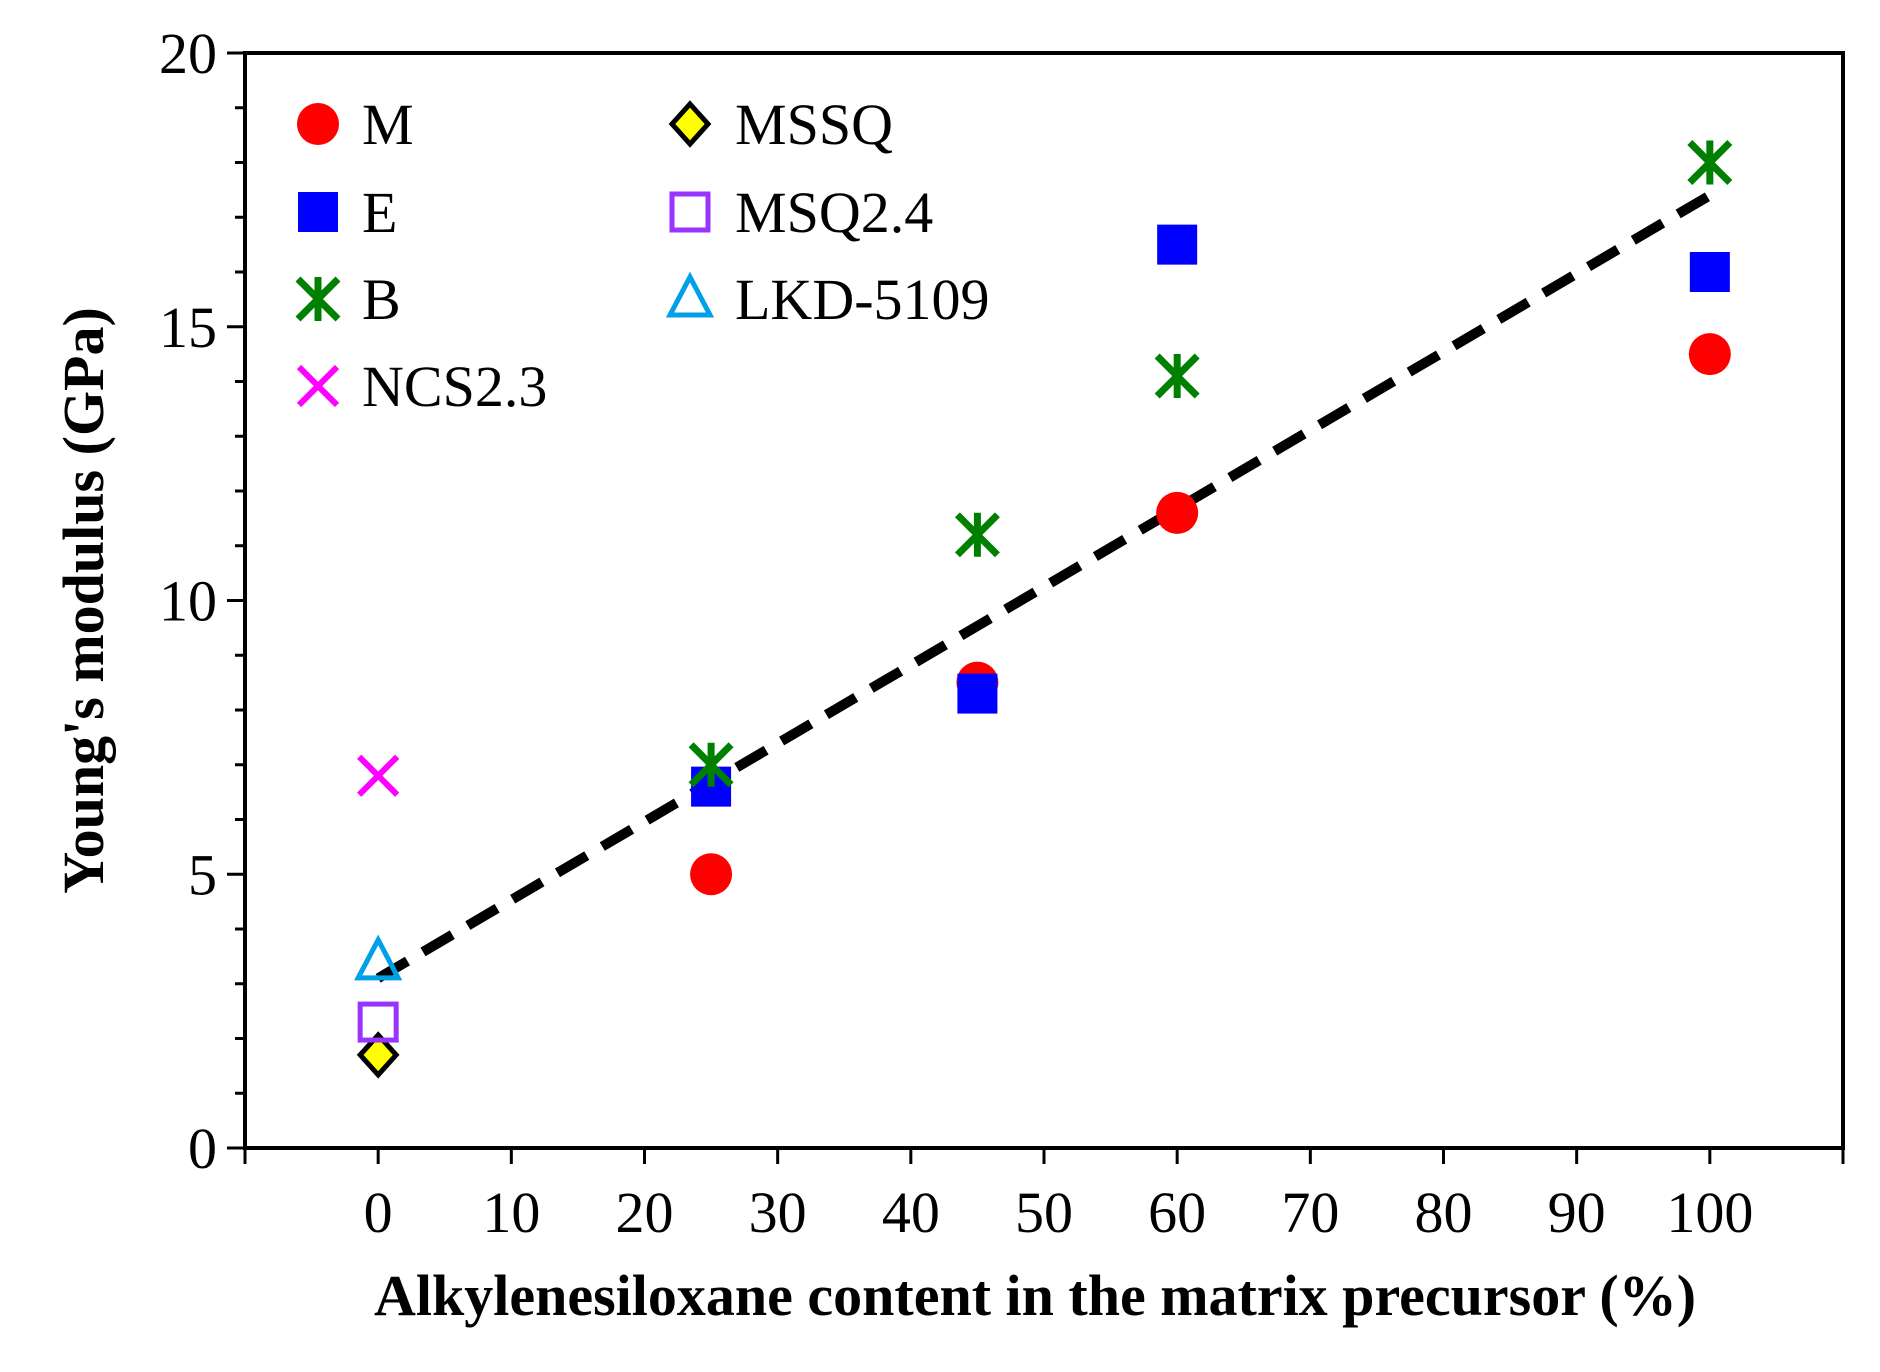 The height and width of the screenshot is (1372, 1880). I want to click on legend-label-msq2-4: MSQ2.4, so click(834, 212).